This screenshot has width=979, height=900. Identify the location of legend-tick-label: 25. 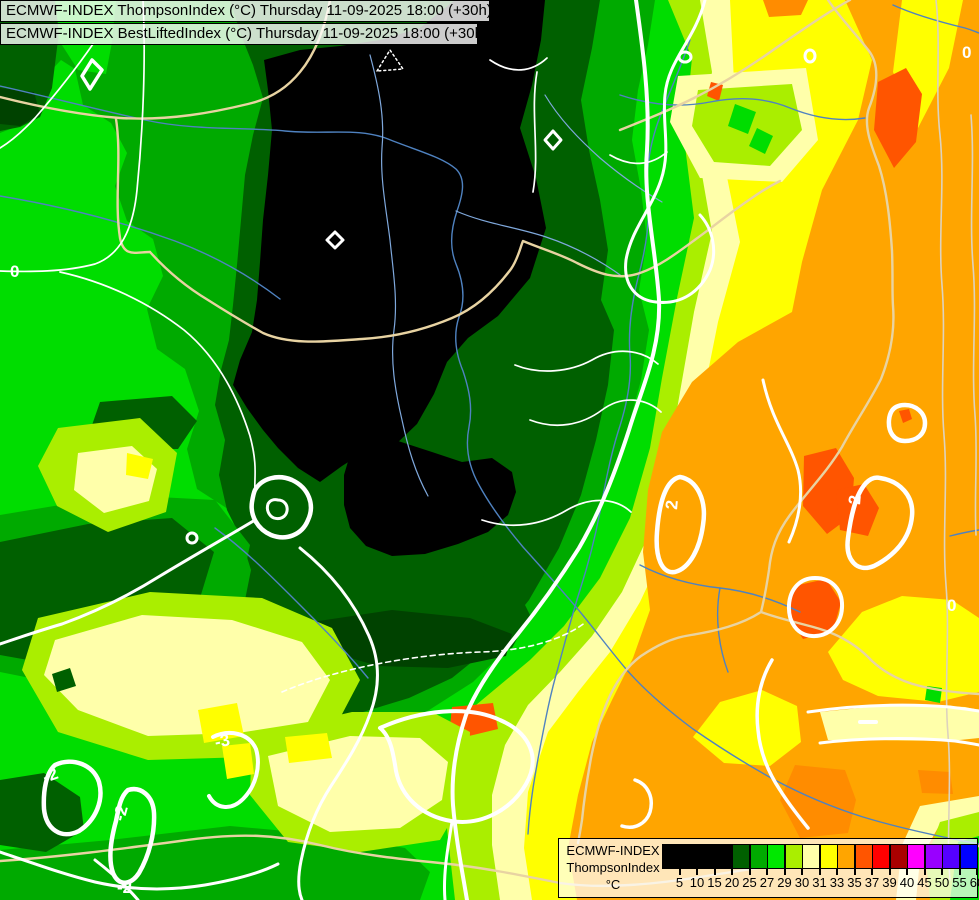
(749, 882).